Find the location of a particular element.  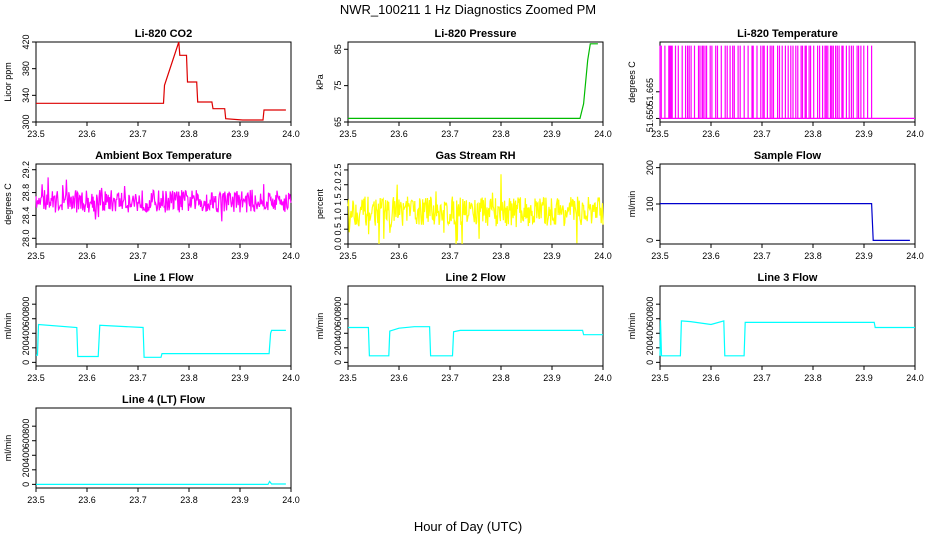

y-tick-label: 0.0 is located at coordinates (338, 244).